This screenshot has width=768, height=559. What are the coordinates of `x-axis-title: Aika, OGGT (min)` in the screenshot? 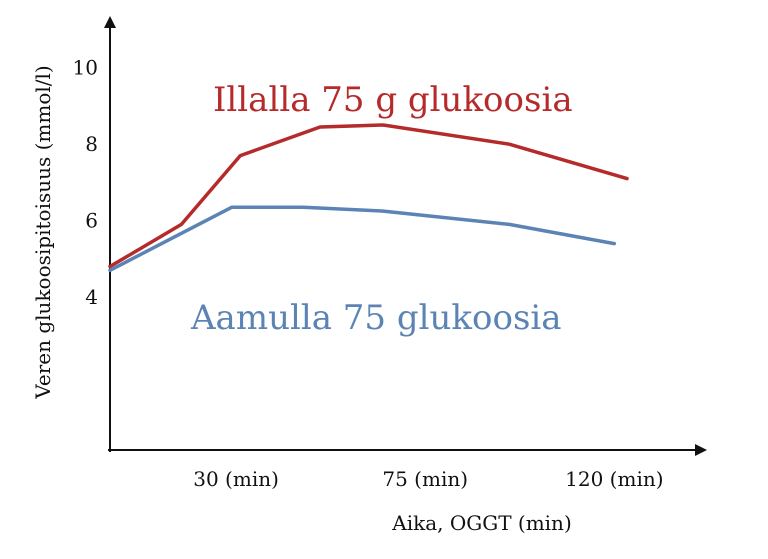 It's located at (481, 523).